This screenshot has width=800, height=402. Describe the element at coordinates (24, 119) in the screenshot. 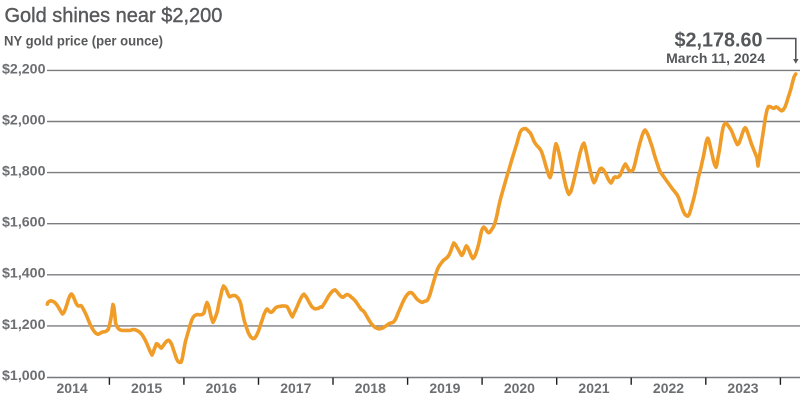

I see `svg-text: $2,000` at that location.